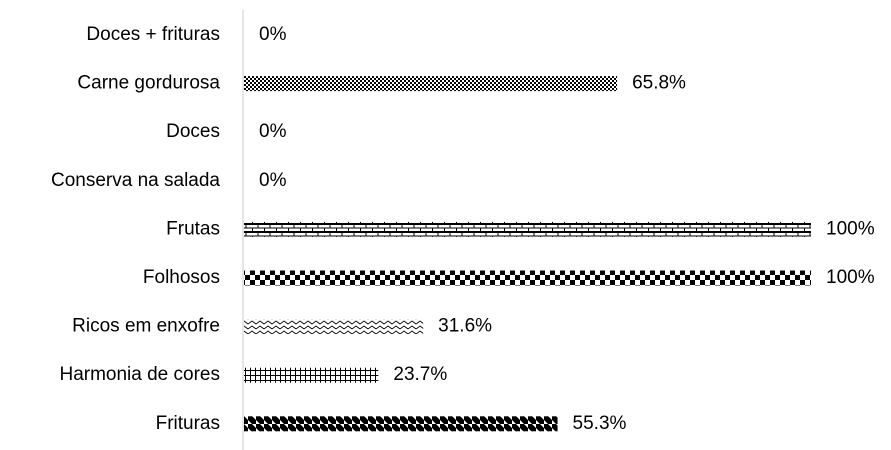  I want to click on value-label: 23.7%, so click(420, 374).